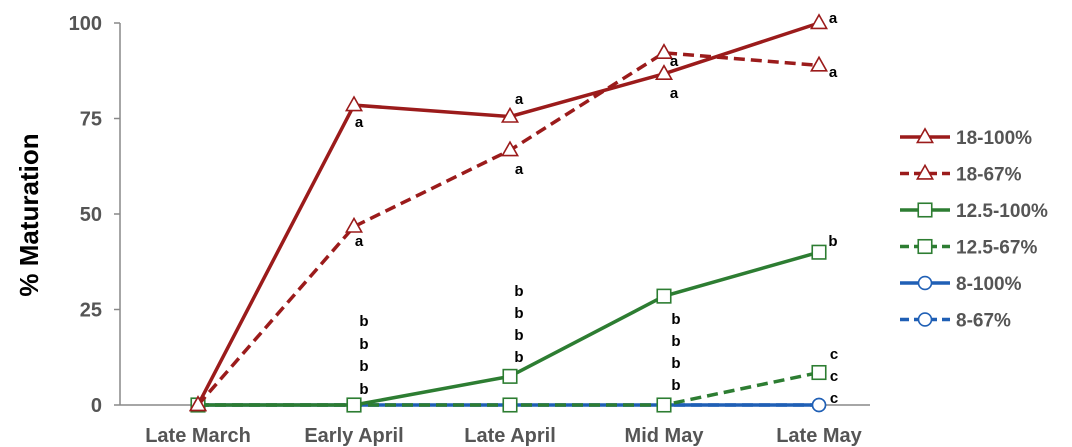  I want to click on legend-label: 8-67%, so click(983, 321).